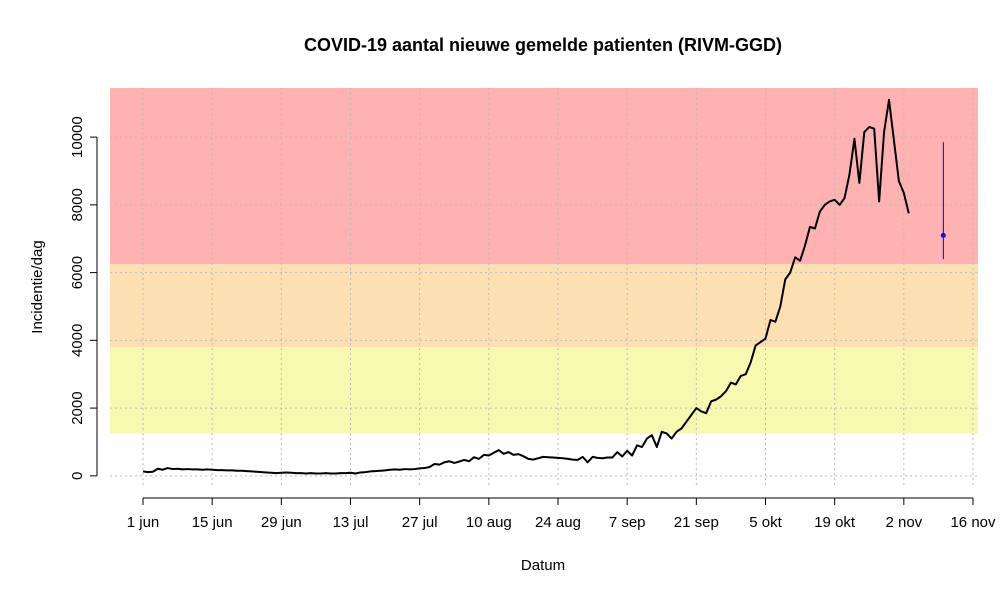  Describe the element at coordinates (696, 522) in the screenshot. I see `x-tick-label: 21 sep` at that location.